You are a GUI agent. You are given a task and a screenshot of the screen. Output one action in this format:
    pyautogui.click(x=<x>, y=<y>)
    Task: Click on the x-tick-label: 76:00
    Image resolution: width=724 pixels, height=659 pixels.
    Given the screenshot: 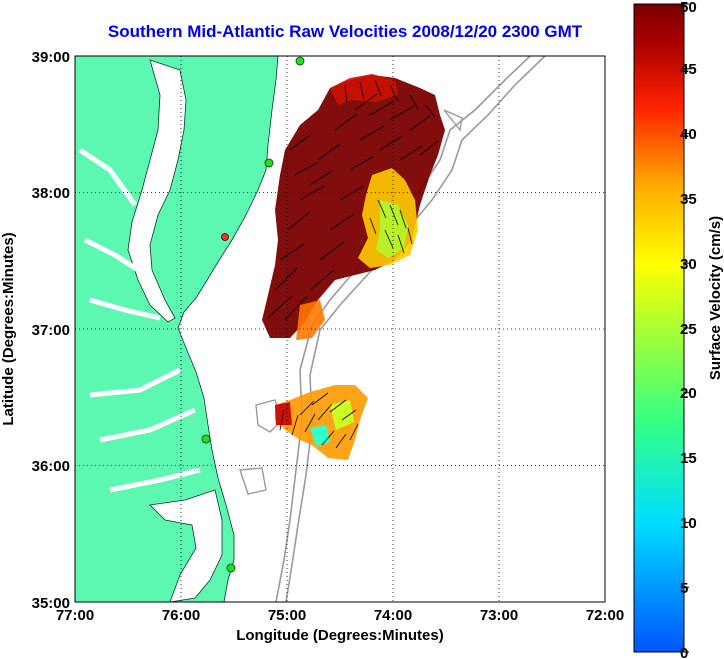 What is the action you would take?
    pyautogui.click(x=181, y=615)
    